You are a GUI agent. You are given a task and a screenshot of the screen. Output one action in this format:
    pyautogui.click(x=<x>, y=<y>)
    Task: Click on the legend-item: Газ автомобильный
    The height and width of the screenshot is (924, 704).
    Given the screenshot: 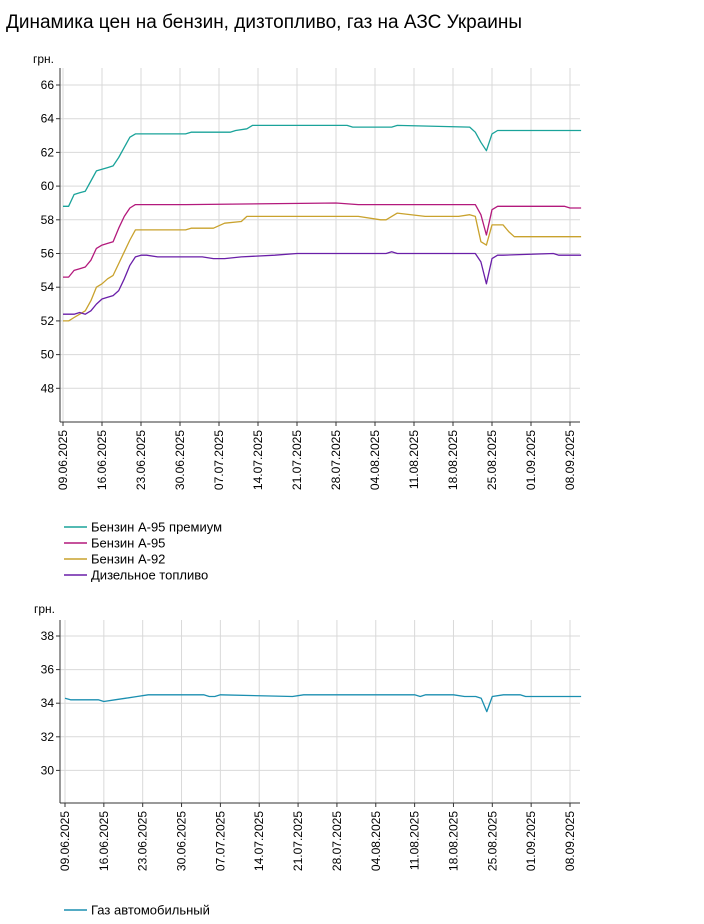 What is the action you would take?
    pyautogui.click(x=137, y=910)
    